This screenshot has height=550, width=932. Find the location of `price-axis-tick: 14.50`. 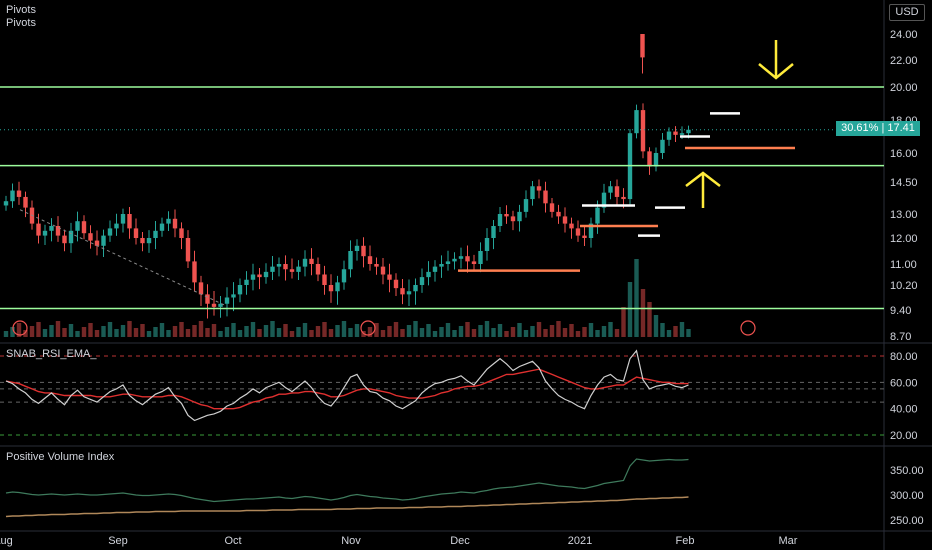

price-axis-tick: 14.50 is located at coordinates (904, 183).